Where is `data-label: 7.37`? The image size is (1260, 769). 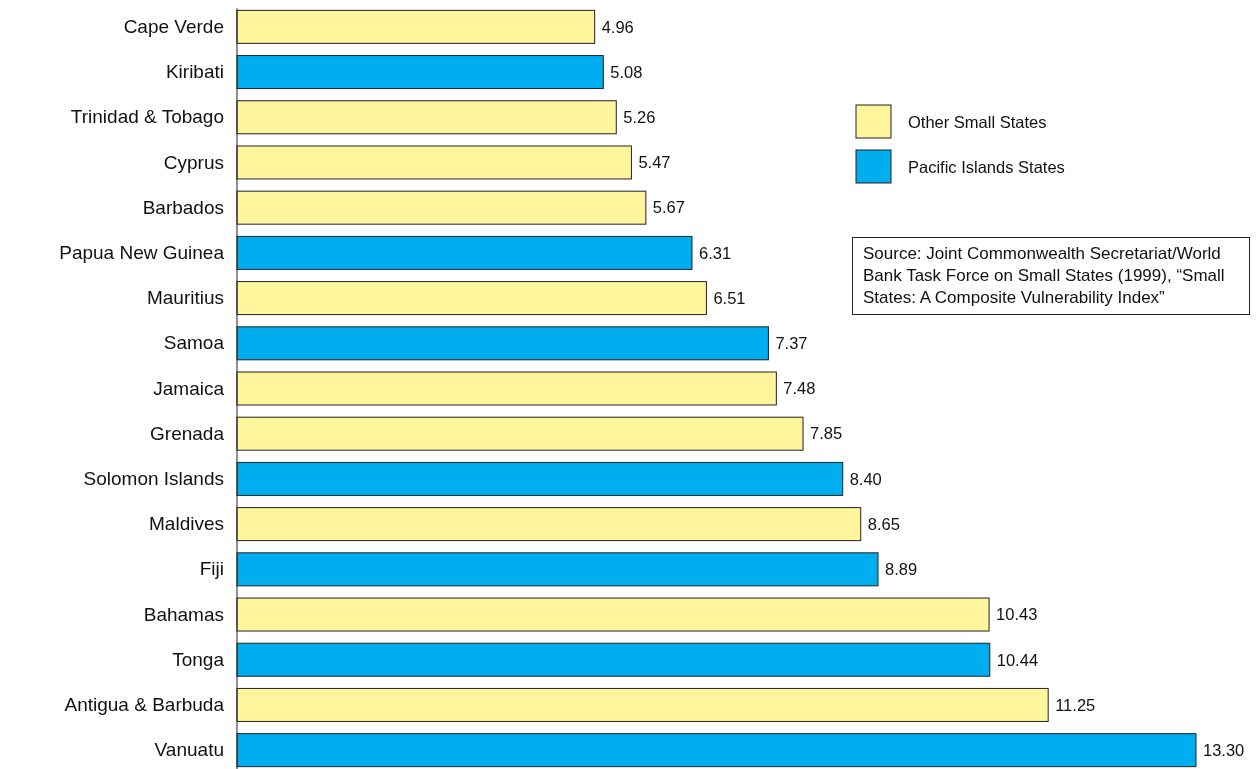 data-label: 7.37 is located at coordinates (791, 343).